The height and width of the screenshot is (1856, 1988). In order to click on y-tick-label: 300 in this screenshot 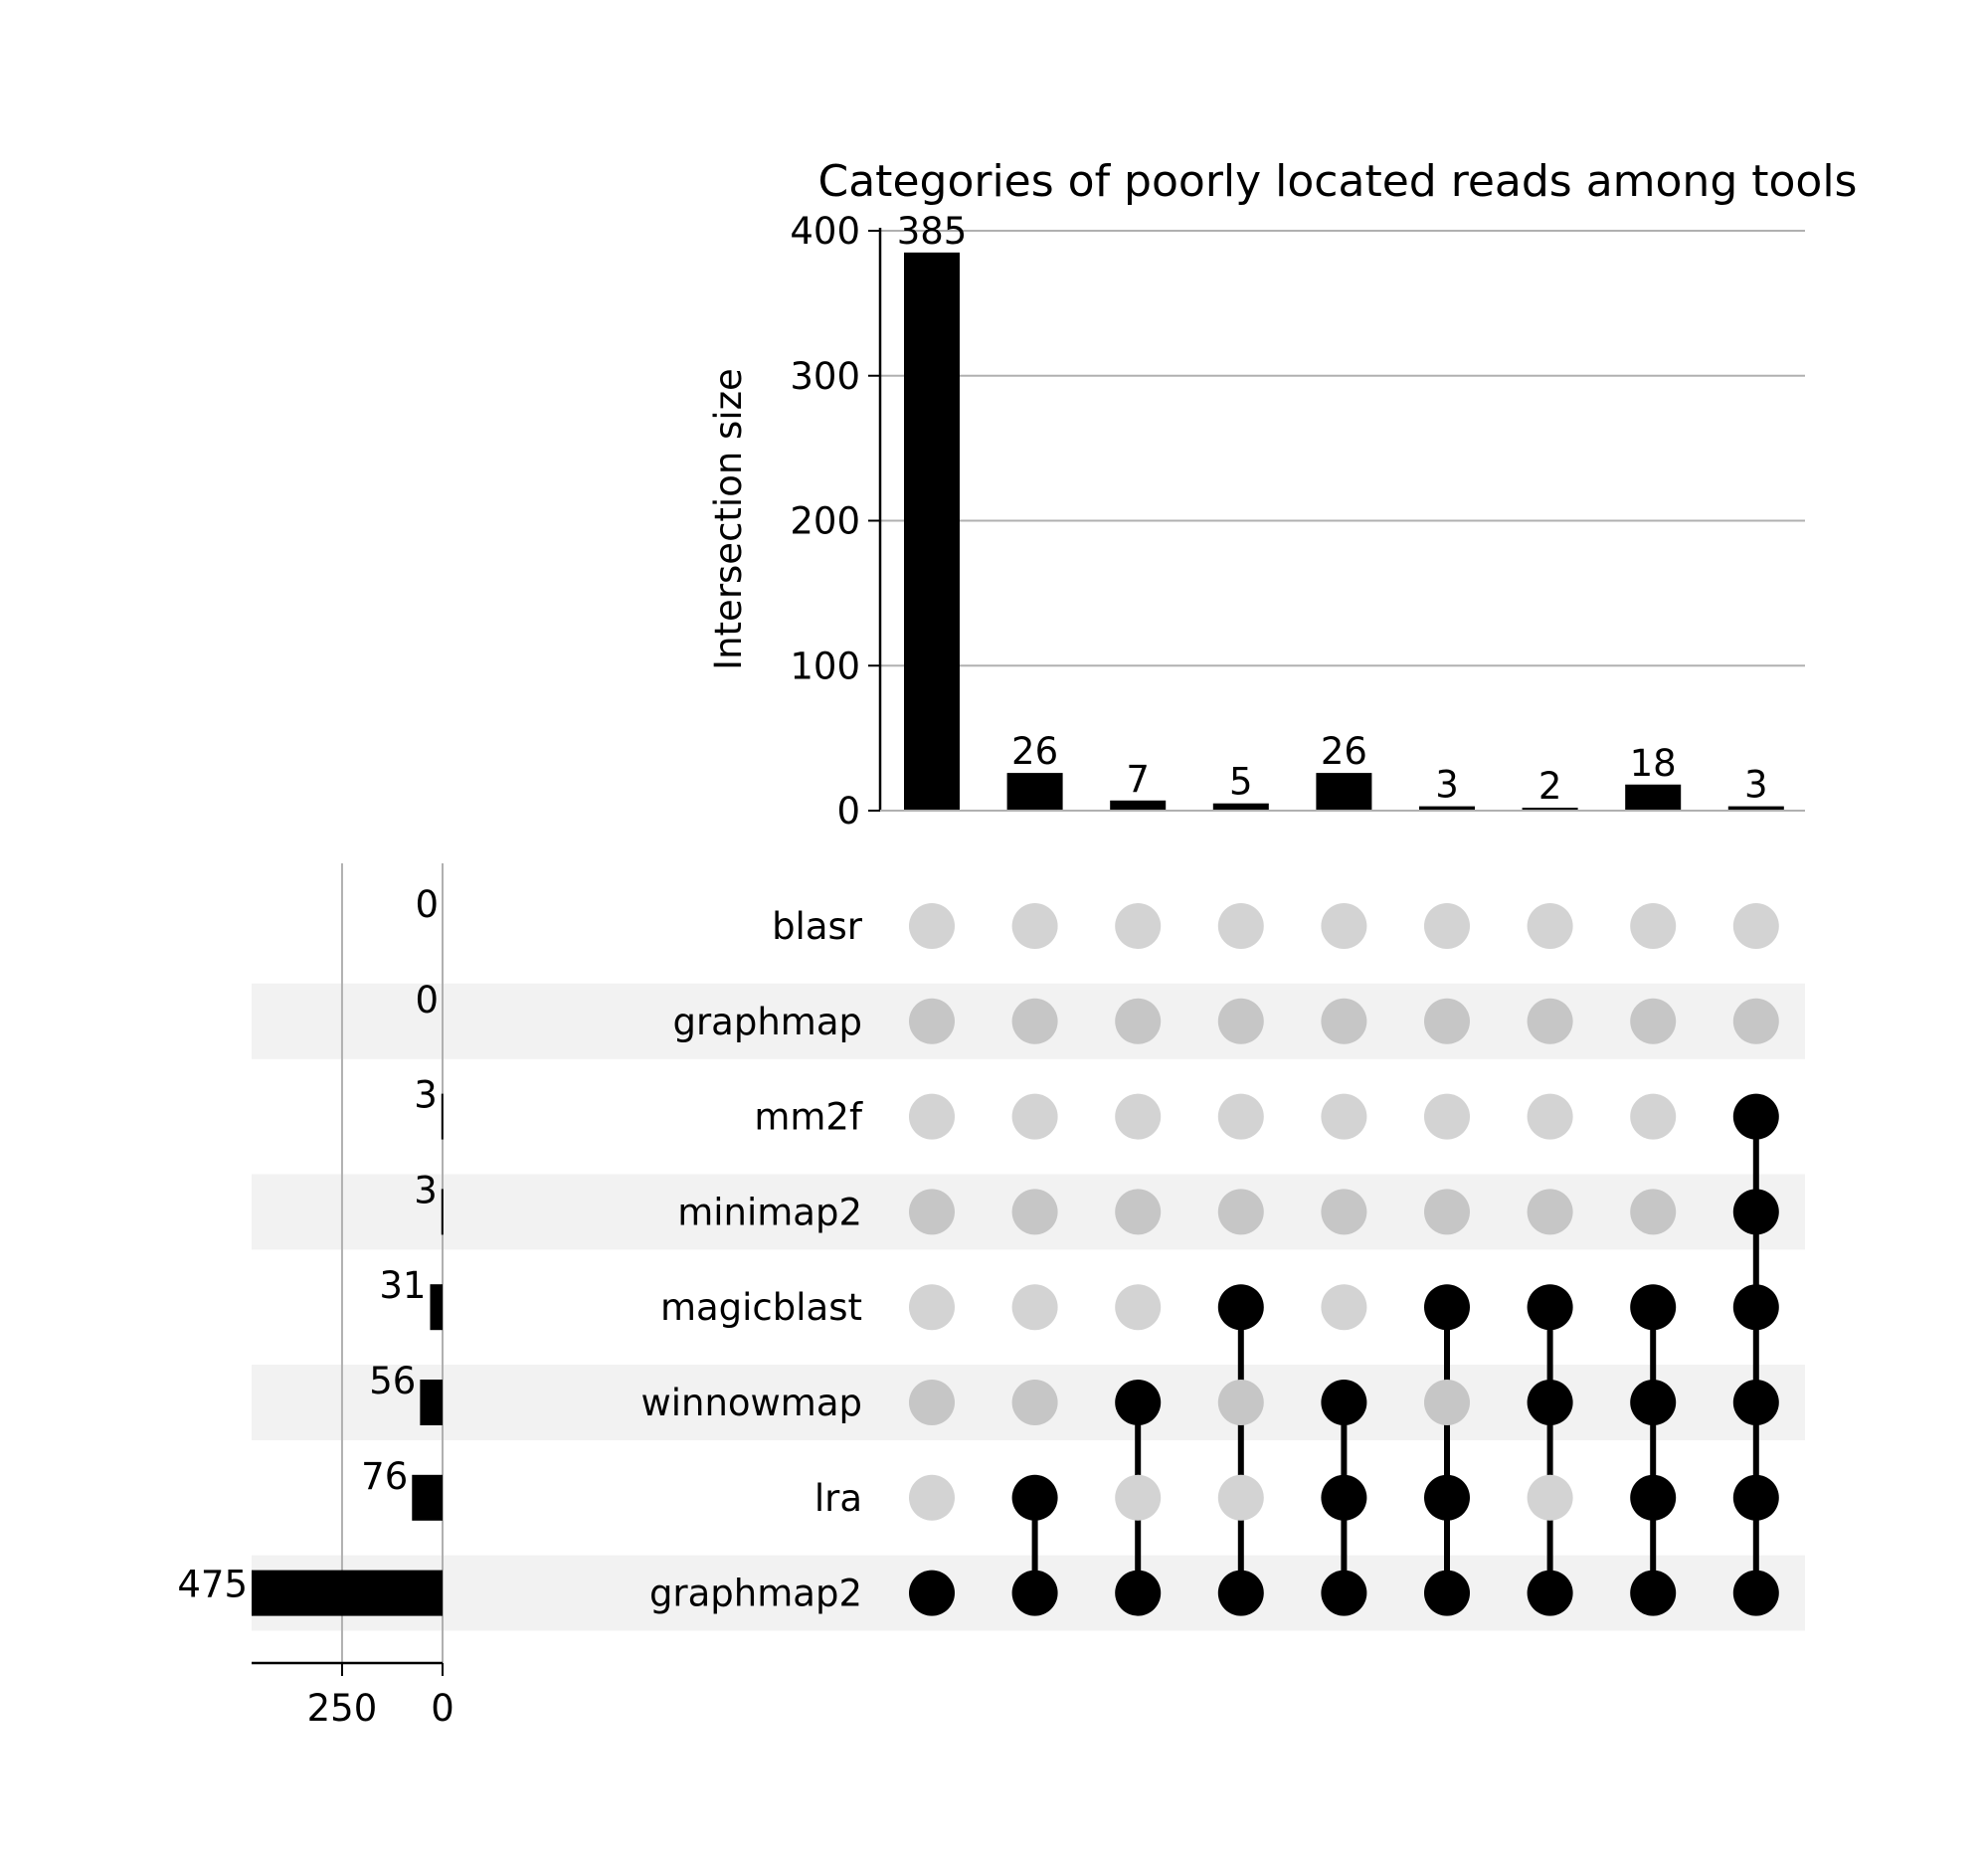, I will do `click(825, 376)`.